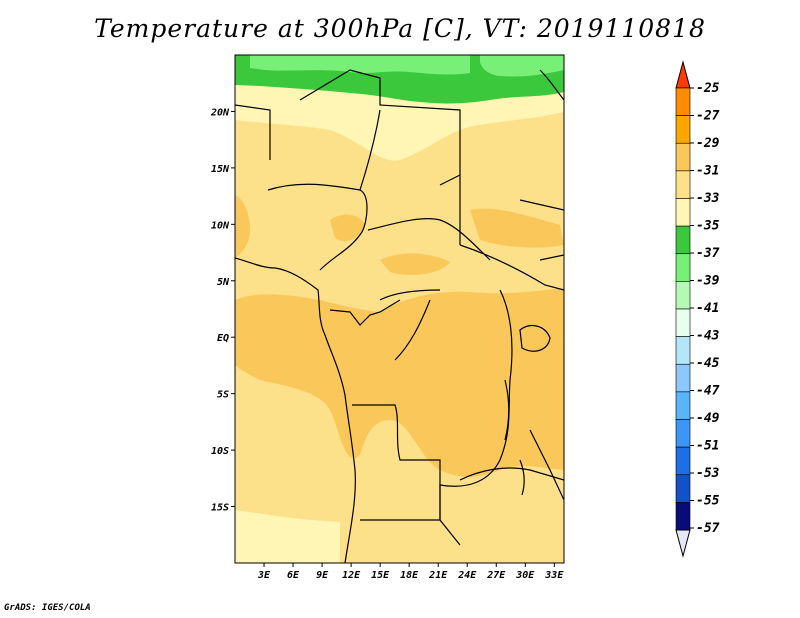 This screenshot has height=618, width=800. Describe the element at coordinates (220, 169) in the screenshot. I see `y-tick-label: 15N` at that location.